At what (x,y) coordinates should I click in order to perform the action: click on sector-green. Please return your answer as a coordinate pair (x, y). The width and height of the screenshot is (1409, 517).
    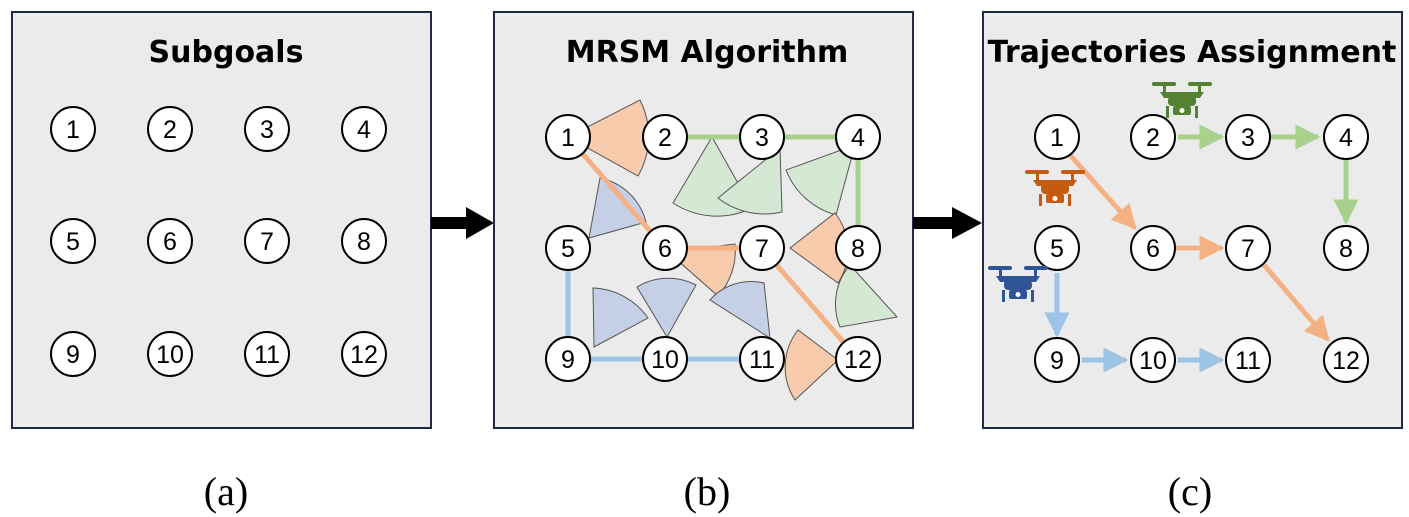
    Looking at the image, I should click on (750, 180).